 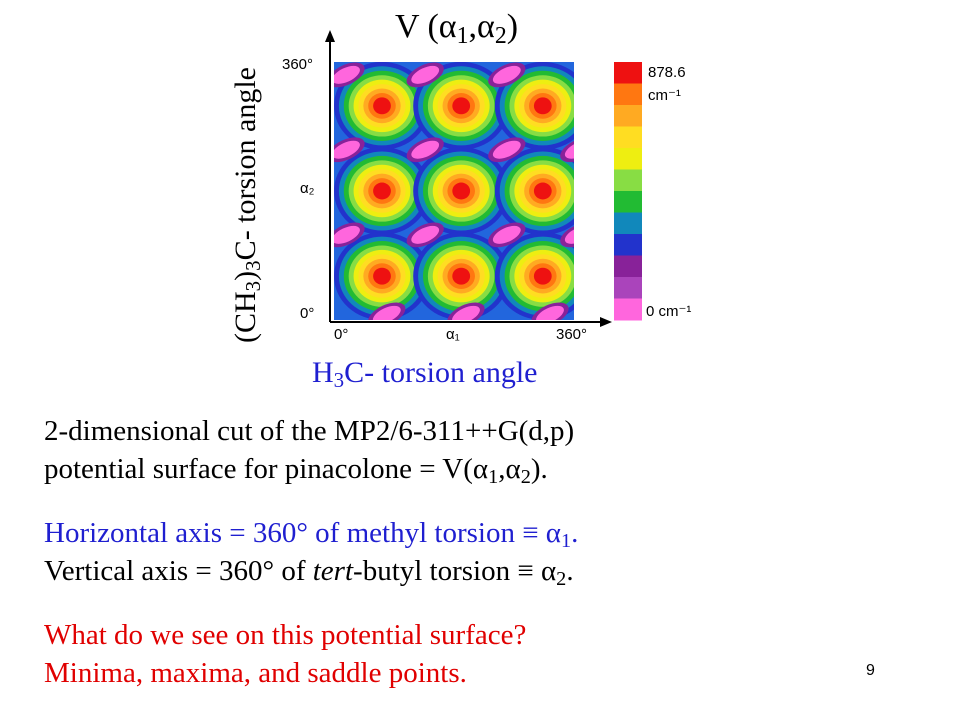 I want to click on y-tick-mid: α₂, so click(x=307, y=188).